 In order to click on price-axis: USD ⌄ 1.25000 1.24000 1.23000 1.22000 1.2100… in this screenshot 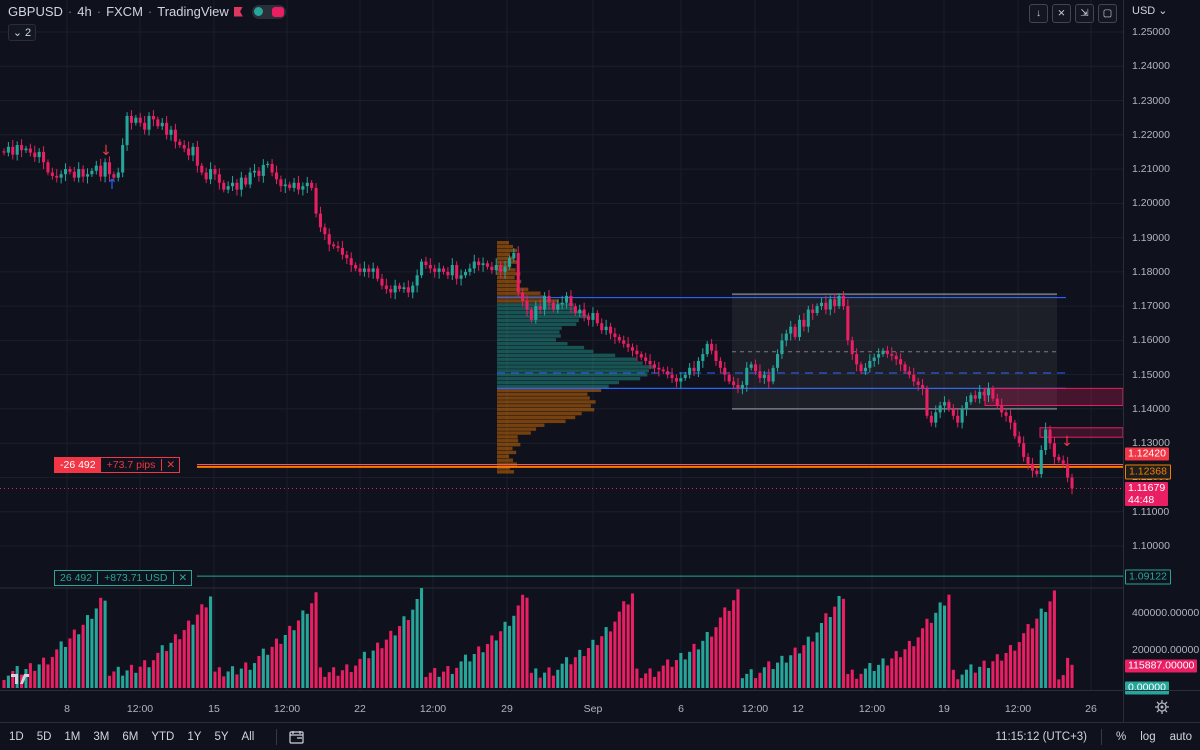, I will do `click(1161, 347)`.